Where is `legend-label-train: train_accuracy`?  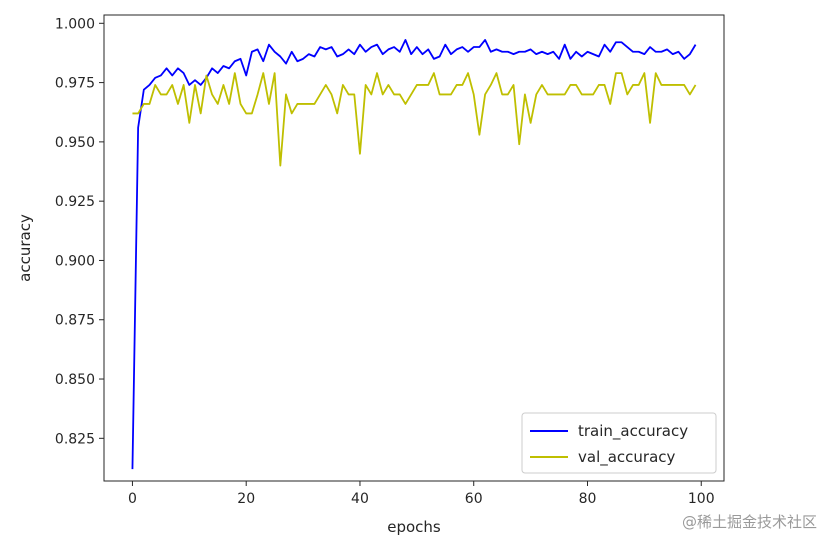
legend-label-train: train_accuracy is located at coordinates (633, 431).